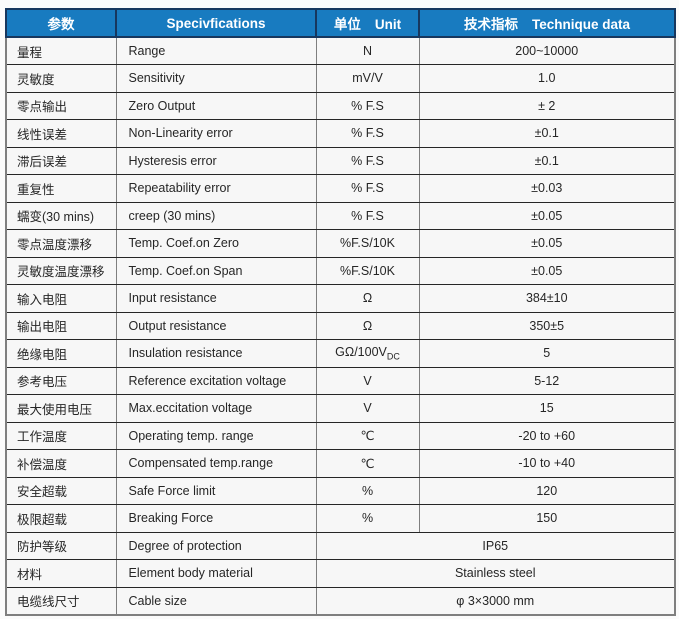  What do you see at coordinates (61, 463) in the screenshot?
I see `param-cell-zh: 补偿温度` at bounding box center [61, 463].